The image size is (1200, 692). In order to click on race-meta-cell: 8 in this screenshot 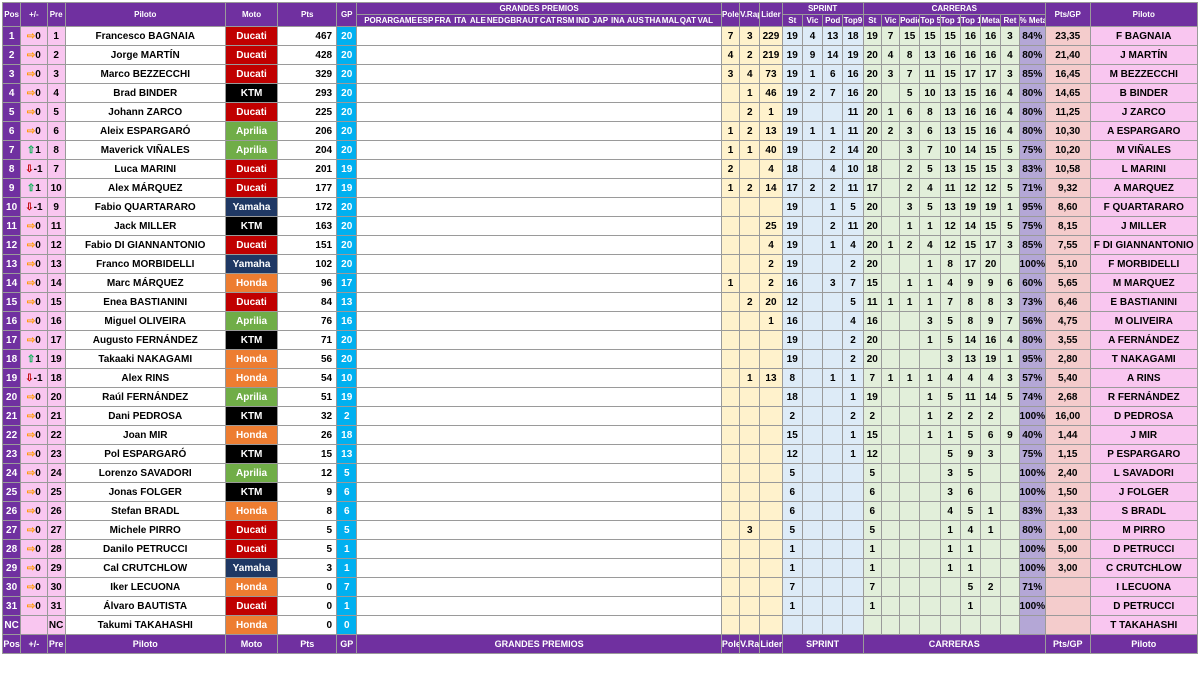, I will do `click(991, 302)`.